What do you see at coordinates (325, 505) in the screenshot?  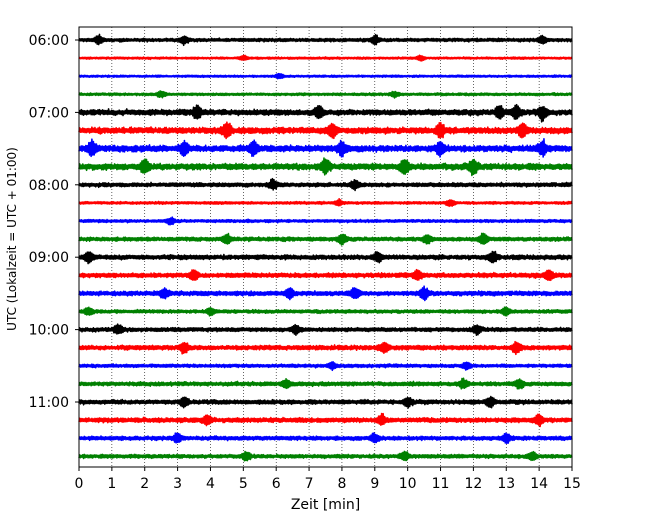 I see `x-axis-label: Zeit [min]` at bounding box center [325, 505].